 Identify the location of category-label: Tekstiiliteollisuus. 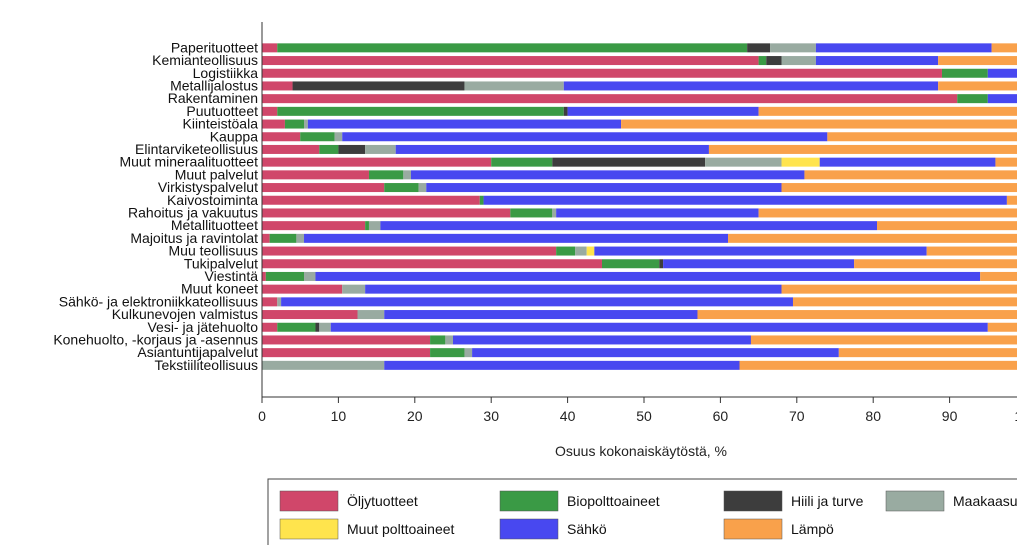
(206, 365).